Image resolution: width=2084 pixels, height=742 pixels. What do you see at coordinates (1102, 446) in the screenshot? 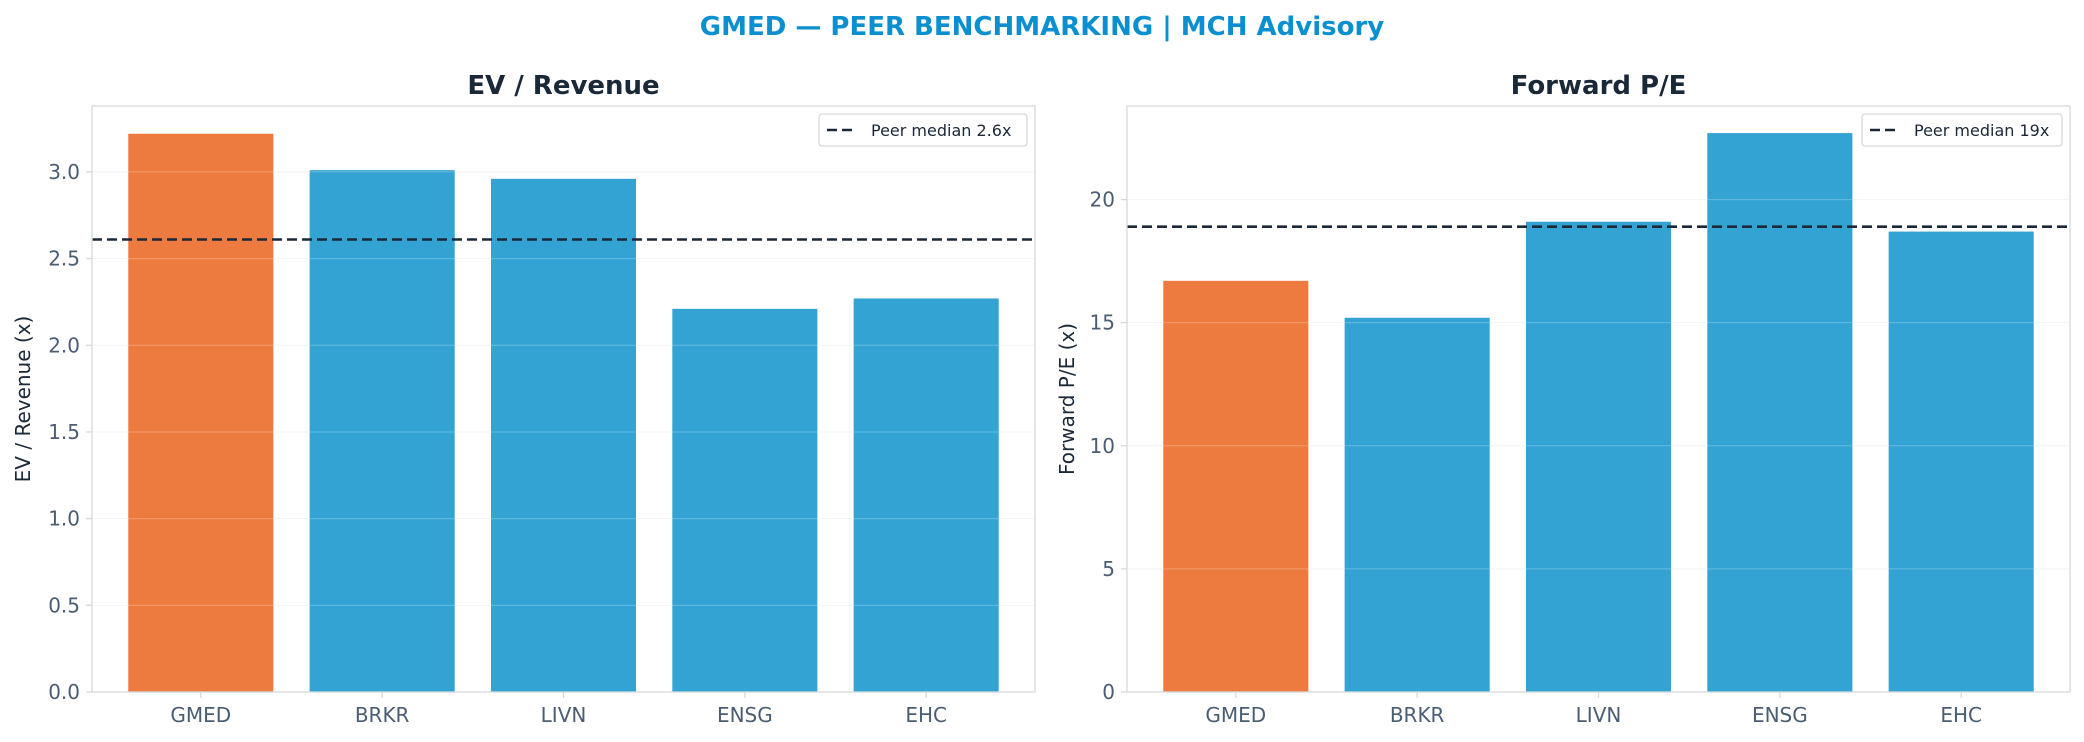
I see `y-tick-label: 10` at bounding box center [1102, 446].